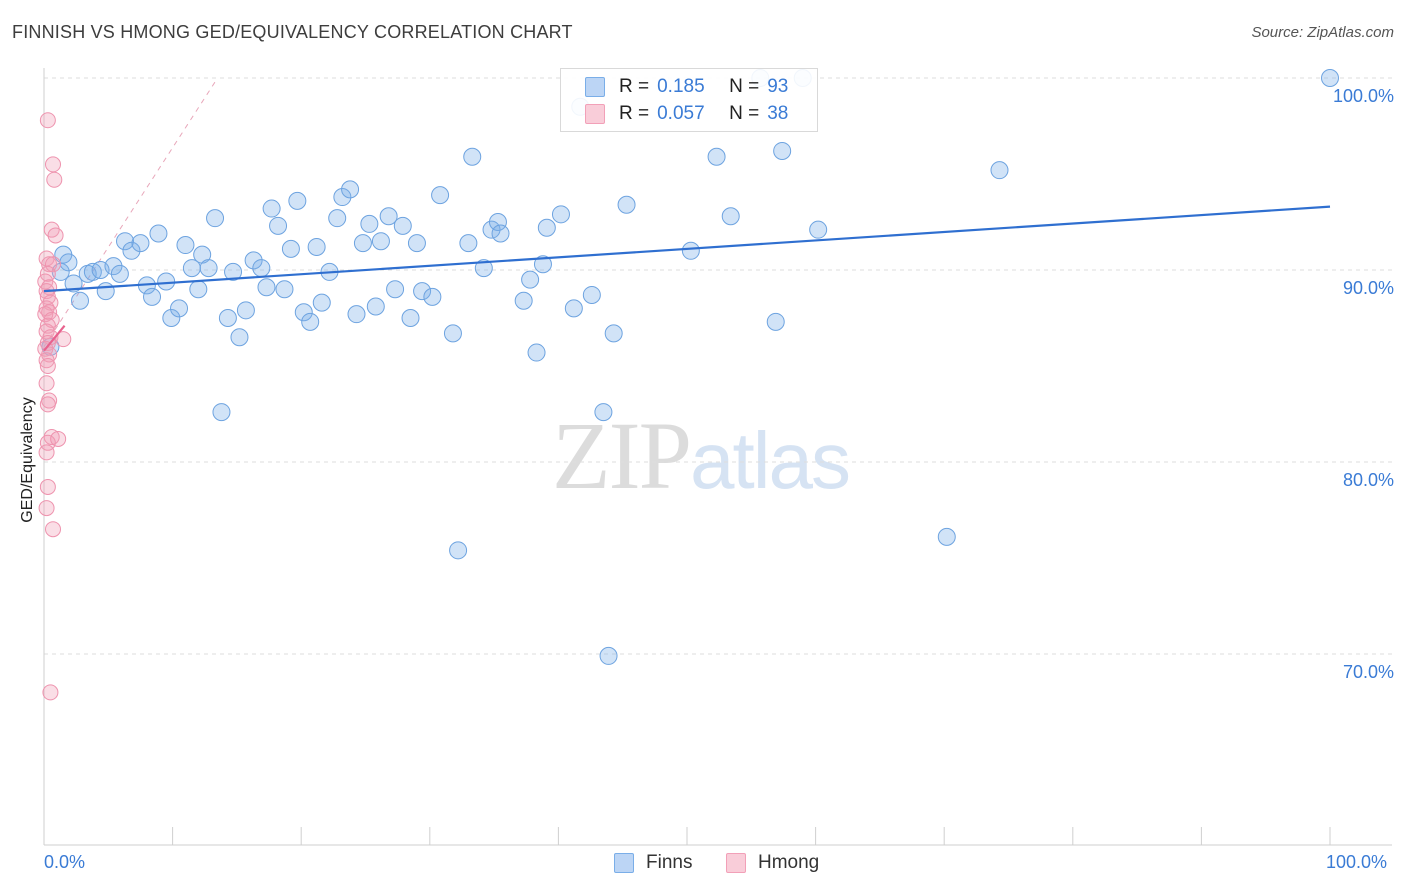  What do you see at coordinates (736, 863) in the screenshot?
I see `hmong-legend-swatch` at bounding box center [736, 863].